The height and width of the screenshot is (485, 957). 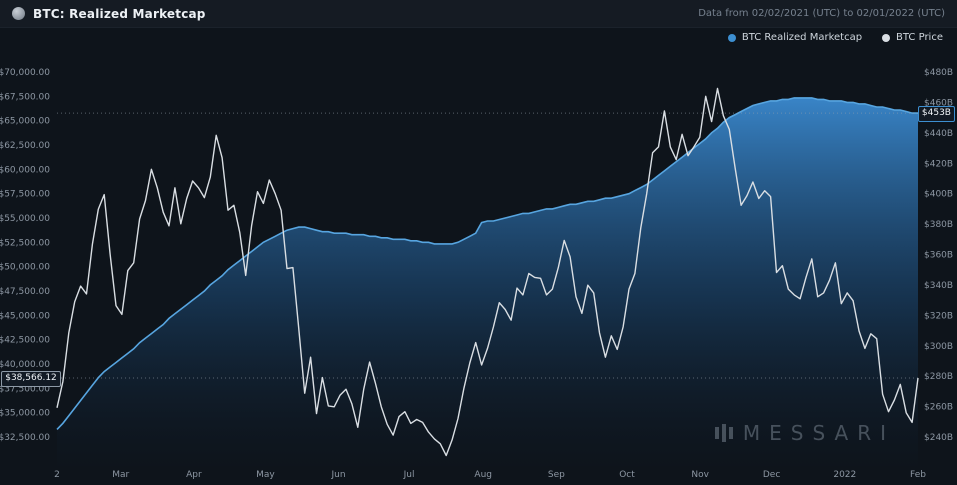 I want to click on left-axis-tick: $47,500.00, so click(x=25, y=292).